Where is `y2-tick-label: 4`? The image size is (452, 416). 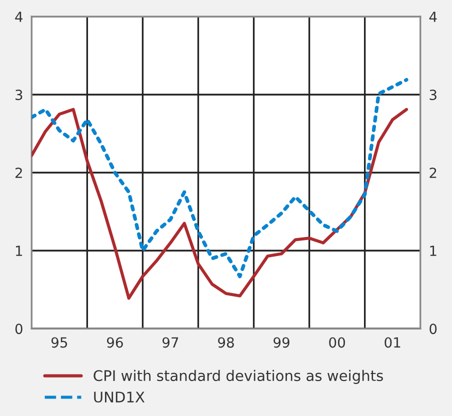 y2-tick-label: 4 is located at coordinates (433, 17).